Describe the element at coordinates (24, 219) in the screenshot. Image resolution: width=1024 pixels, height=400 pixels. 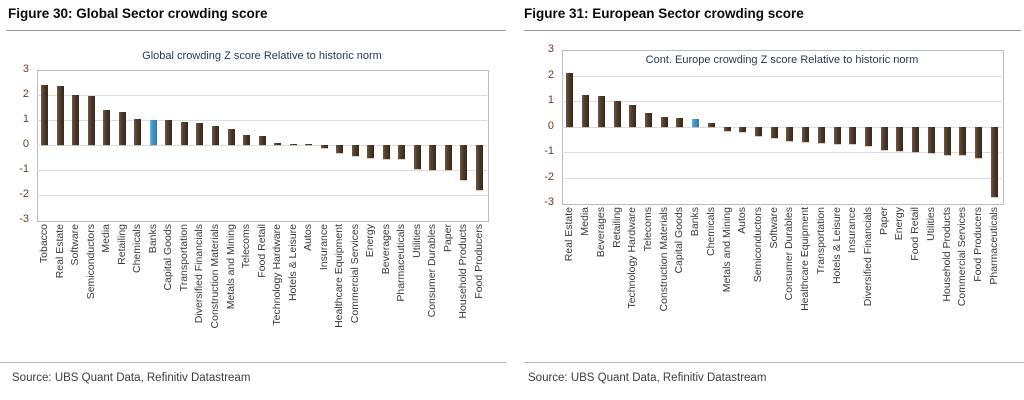
I see `y-tick-label: -3` at that location.